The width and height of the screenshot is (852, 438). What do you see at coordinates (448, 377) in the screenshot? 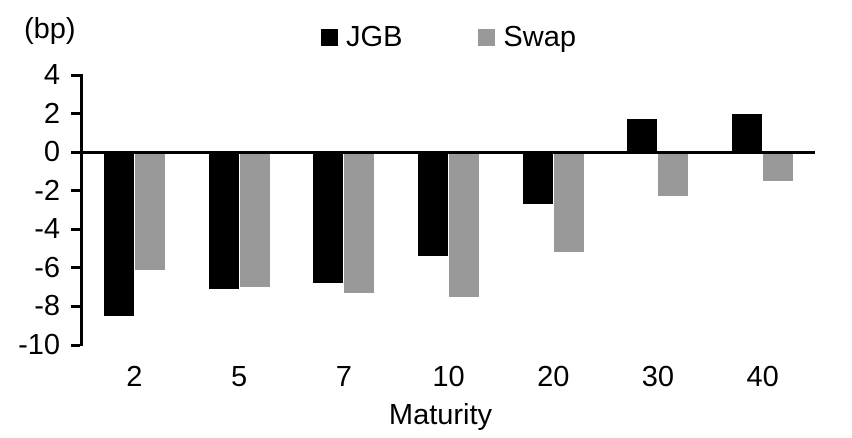
I see `x-tick-label-10: 10` at bounding box center [448, 377].